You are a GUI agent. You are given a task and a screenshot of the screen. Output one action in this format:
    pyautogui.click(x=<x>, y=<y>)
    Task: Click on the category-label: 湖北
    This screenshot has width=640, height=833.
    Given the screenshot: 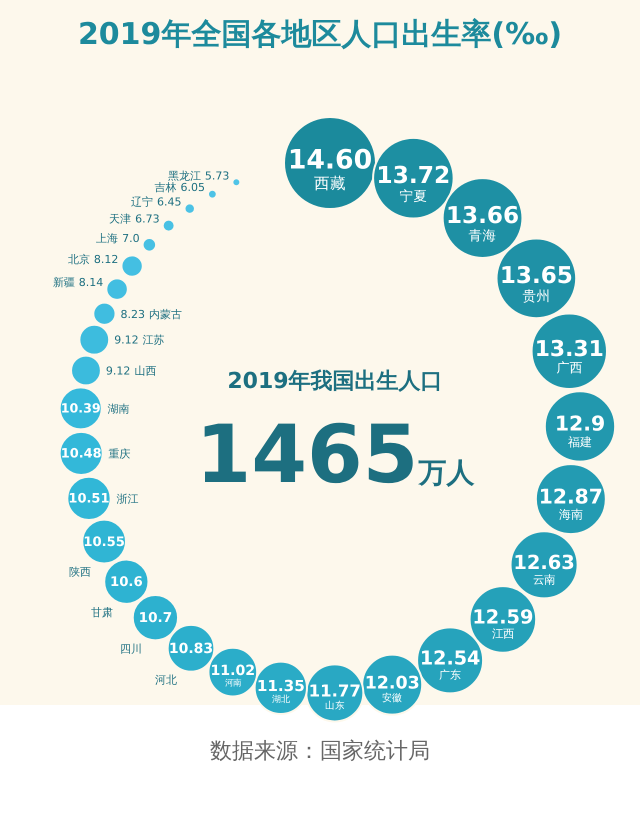 What is the action you would take?
    pyautogui.click(x=281, y=700)
    